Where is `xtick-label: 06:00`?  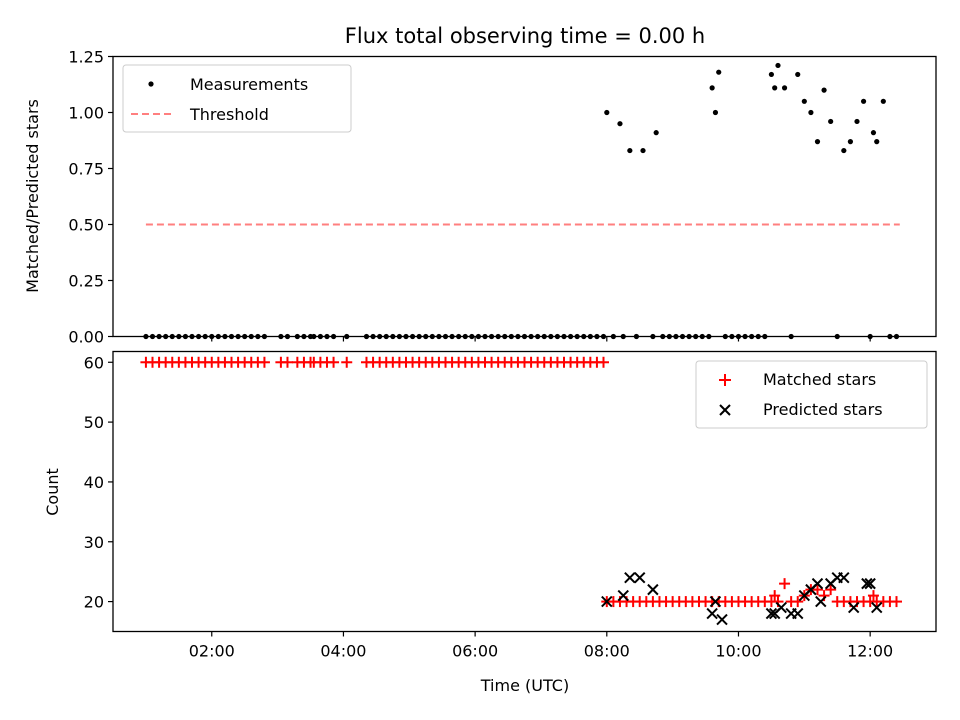
xtick-label: 06:00 is located at coordinates (475, 651).